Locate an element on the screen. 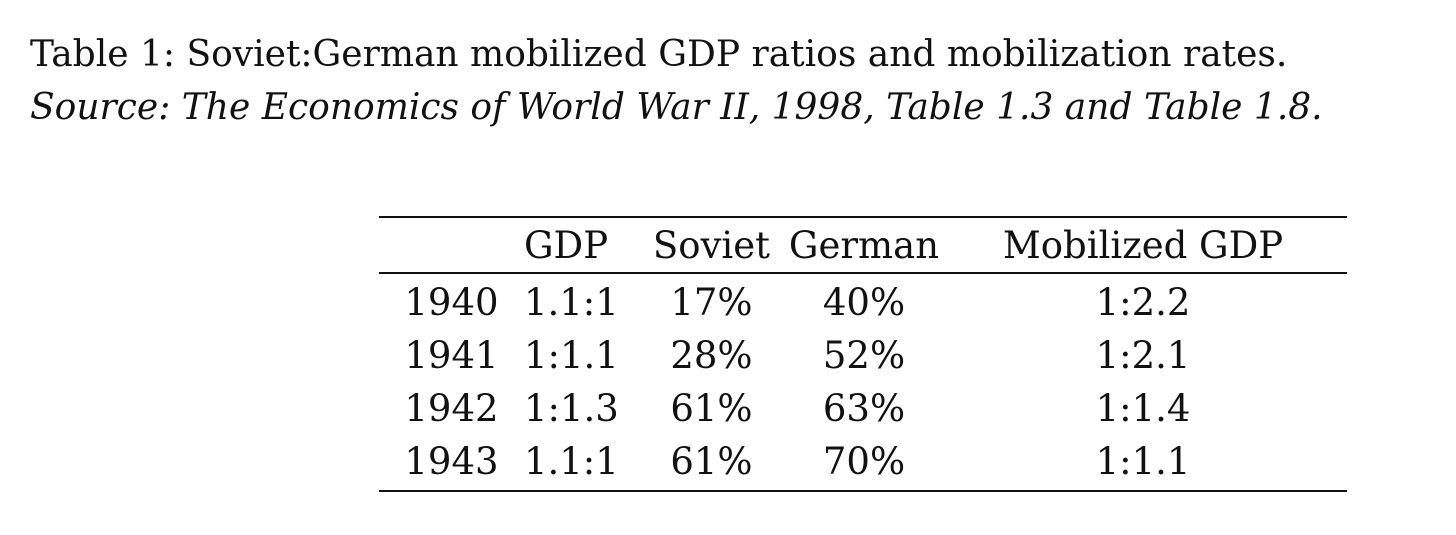 Image resolution: width=1456 pixels, height=535 pixels. cell-german: 70% is located at coordinates (864, 461).